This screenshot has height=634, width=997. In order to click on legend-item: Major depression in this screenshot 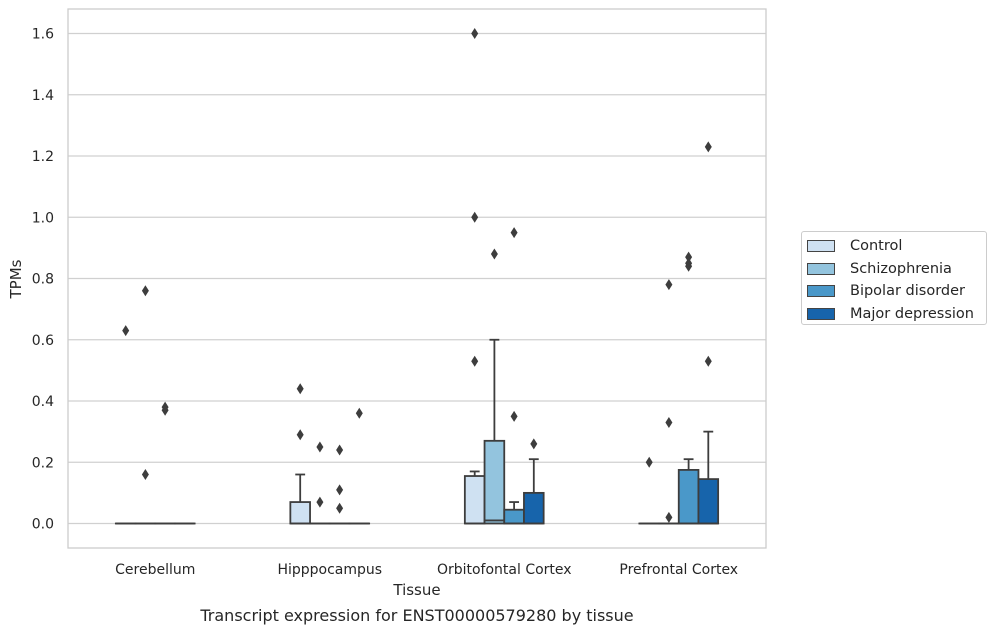, I will do `click(896, 314)`.